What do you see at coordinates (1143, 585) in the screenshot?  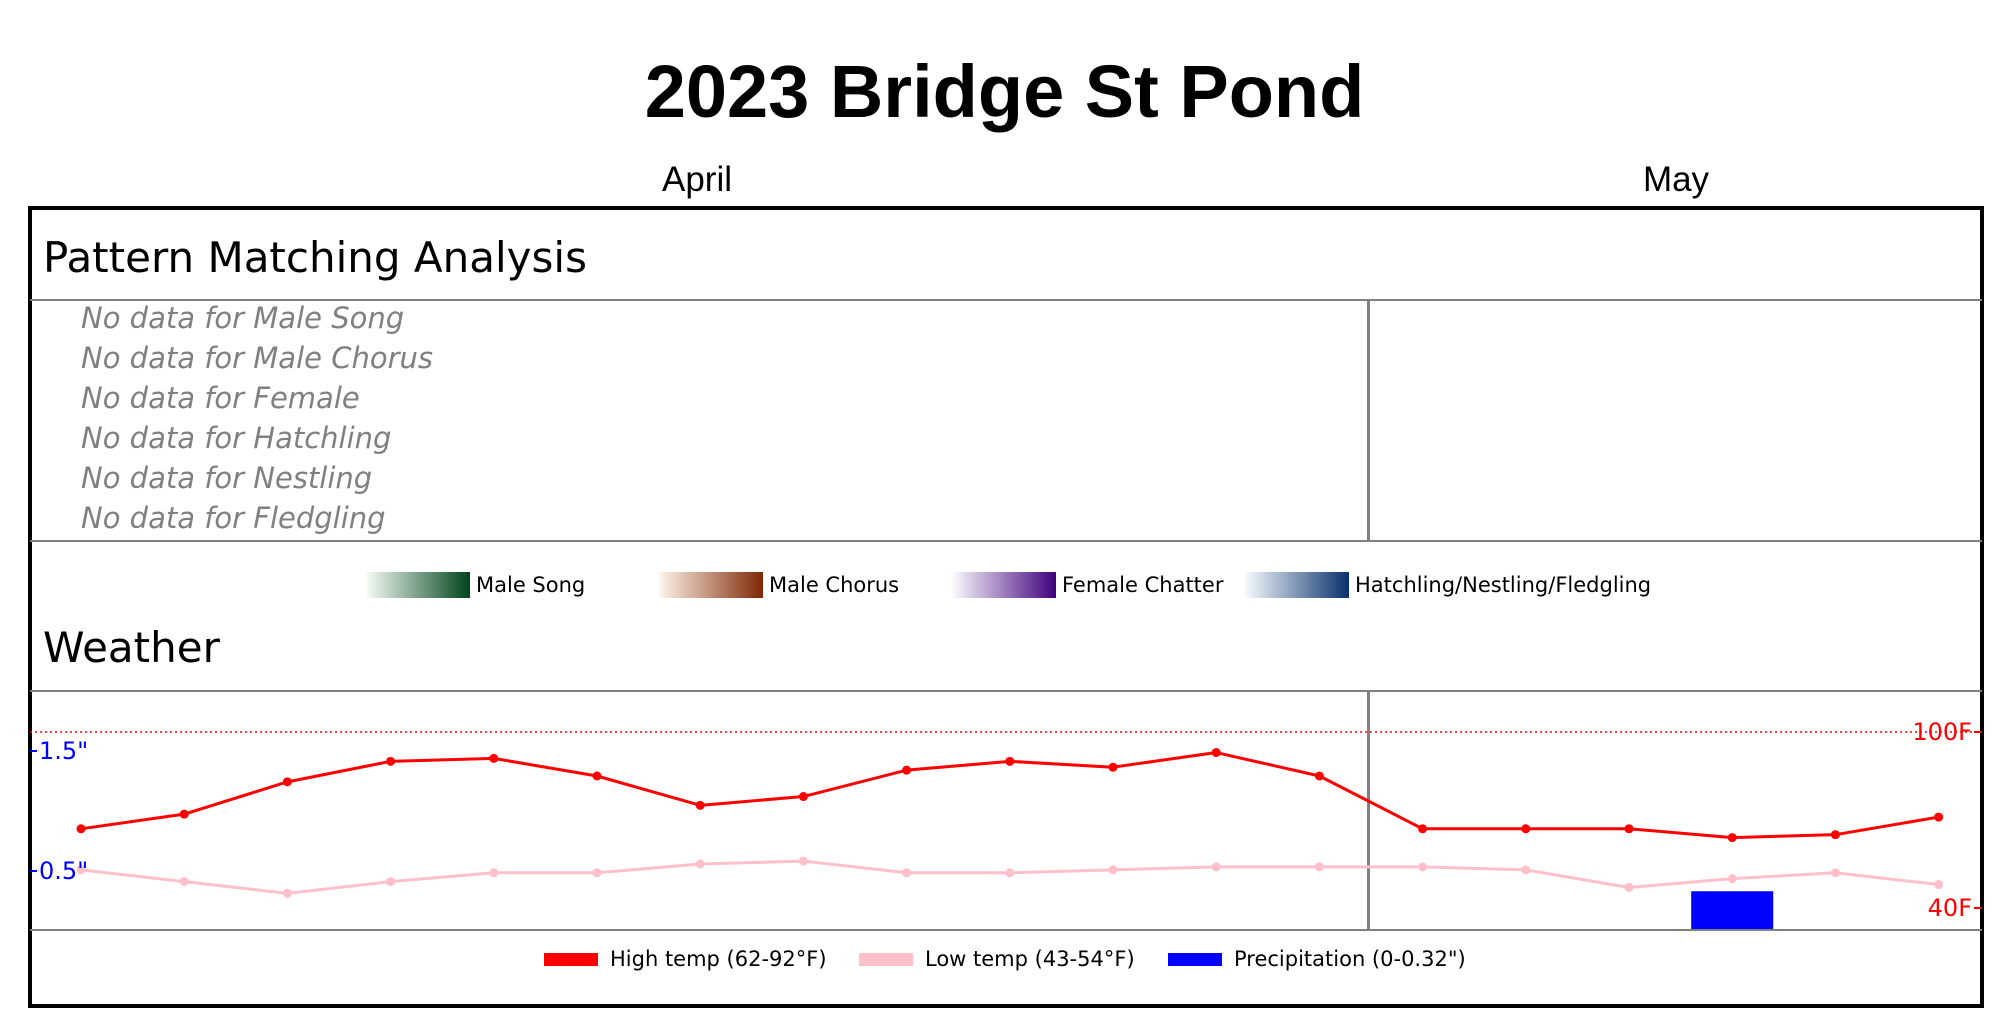 I see `legend-label-female-chatter: Female Chatter` at bounding box center [1143, 585].